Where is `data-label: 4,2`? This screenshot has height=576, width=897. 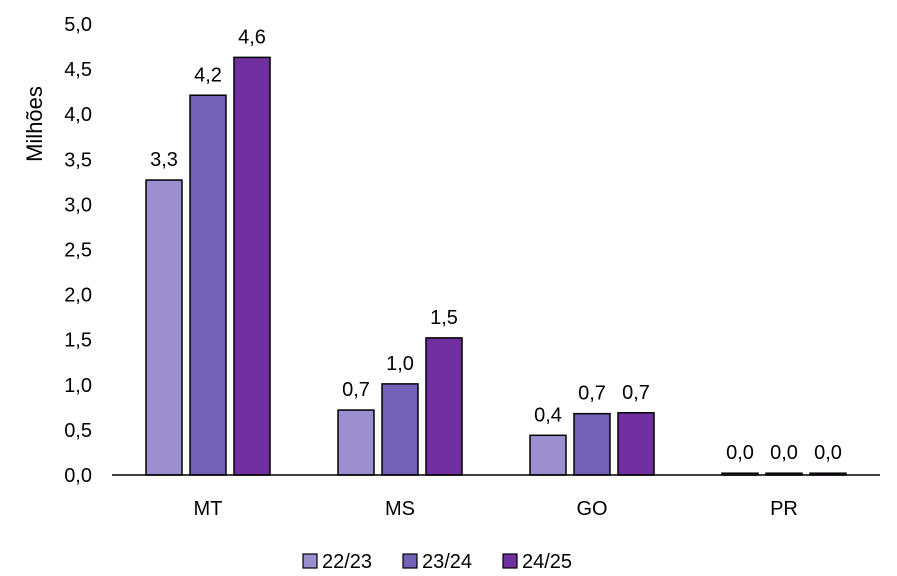
data-label: 4,2 is located at coordinates (208, 75).